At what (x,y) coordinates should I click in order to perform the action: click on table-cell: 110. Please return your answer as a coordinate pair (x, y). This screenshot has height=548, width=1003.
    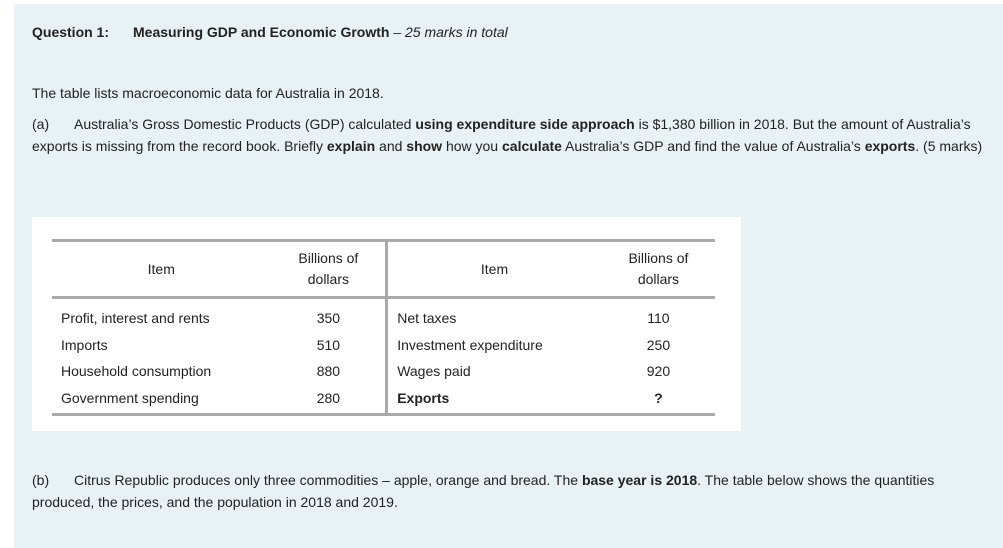
    Looking at the image, I should click on (658, 315).